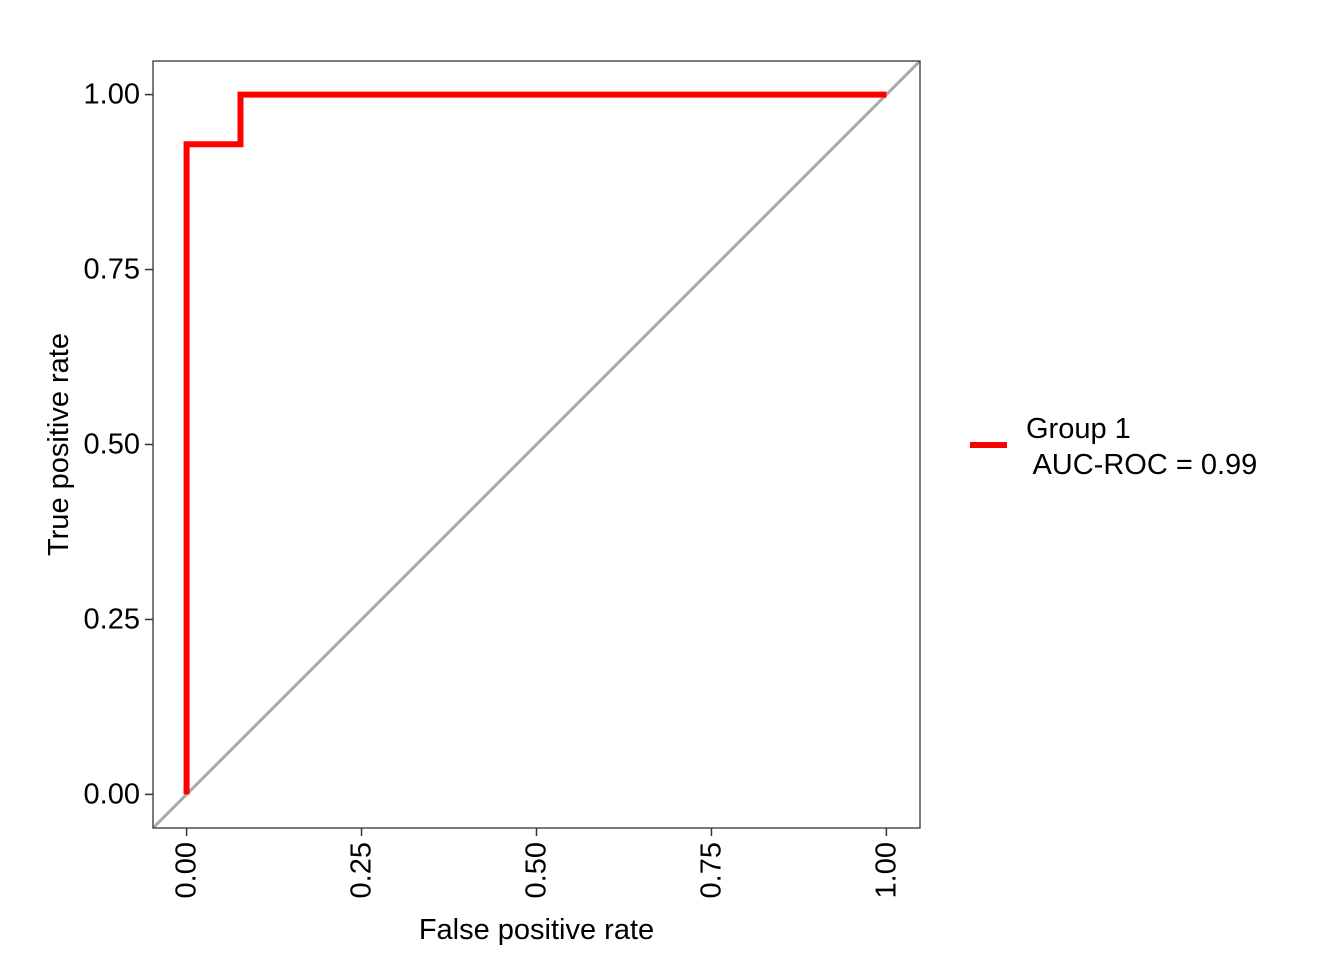  I want to click on x-tick-label: 0.25, so click(362, 870).